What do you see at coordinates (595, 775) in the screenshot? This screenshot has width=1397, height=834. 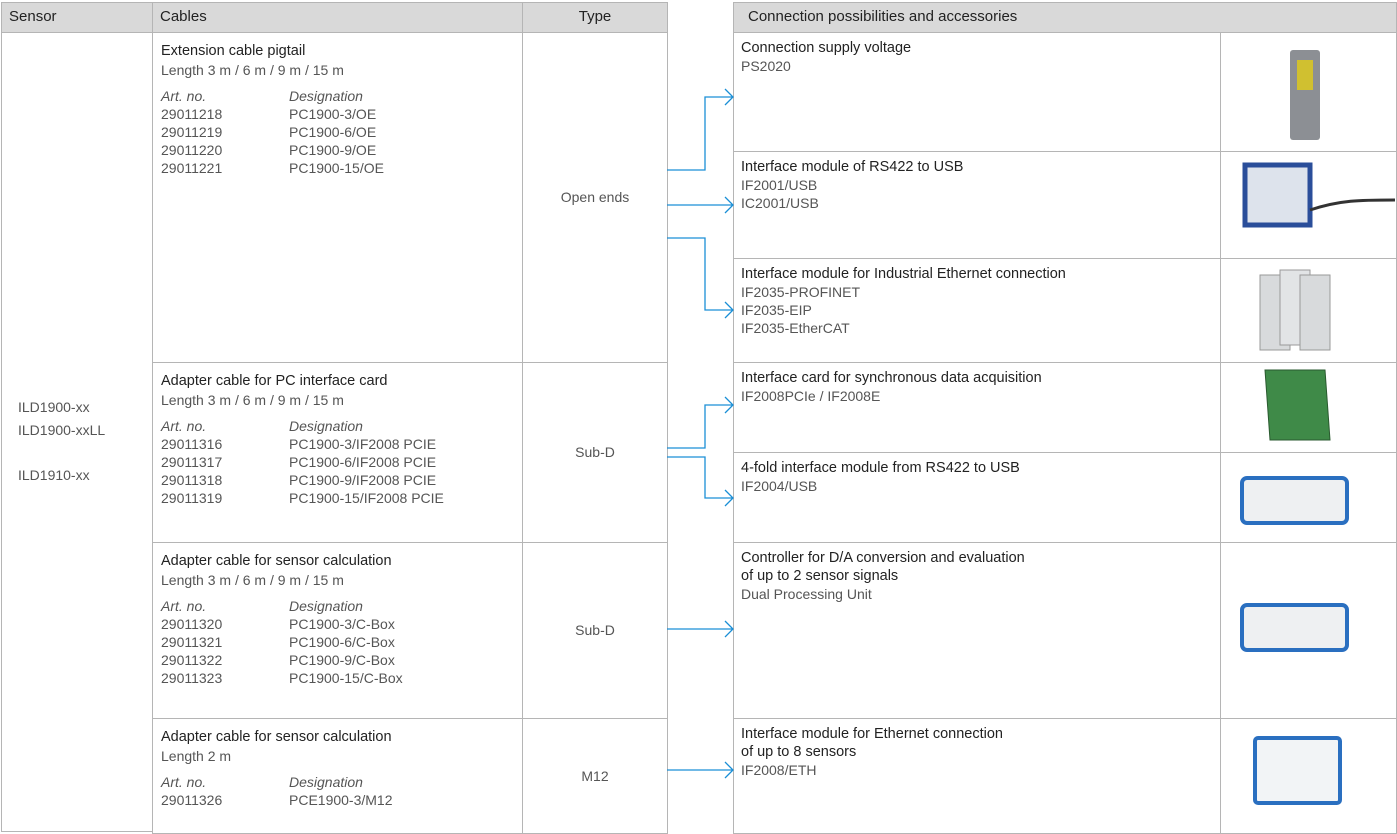 I see `cable-type: M12` at bounding box center [595, 775].